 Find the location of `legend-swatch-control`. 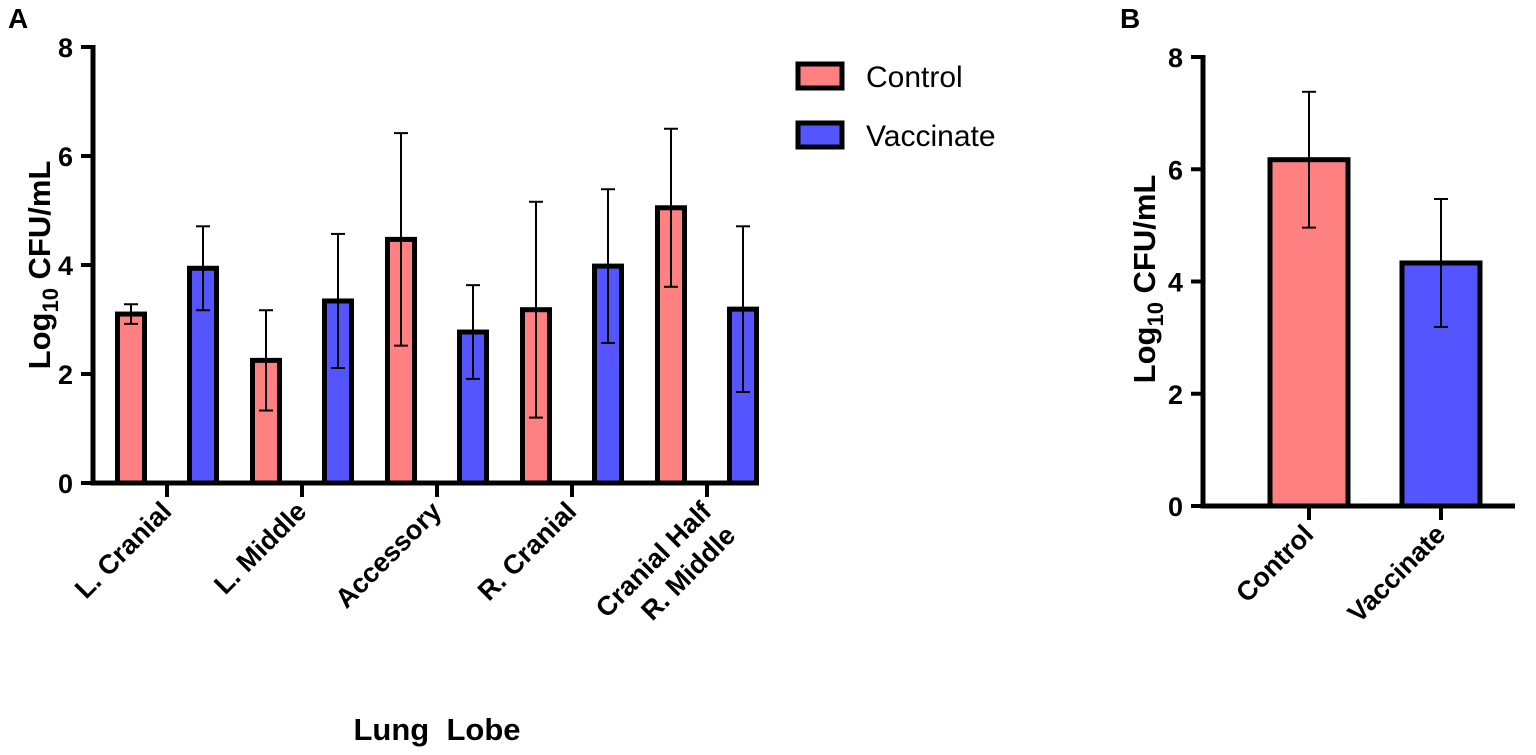

legend-swatch-control is located at coordinates (820, 76).